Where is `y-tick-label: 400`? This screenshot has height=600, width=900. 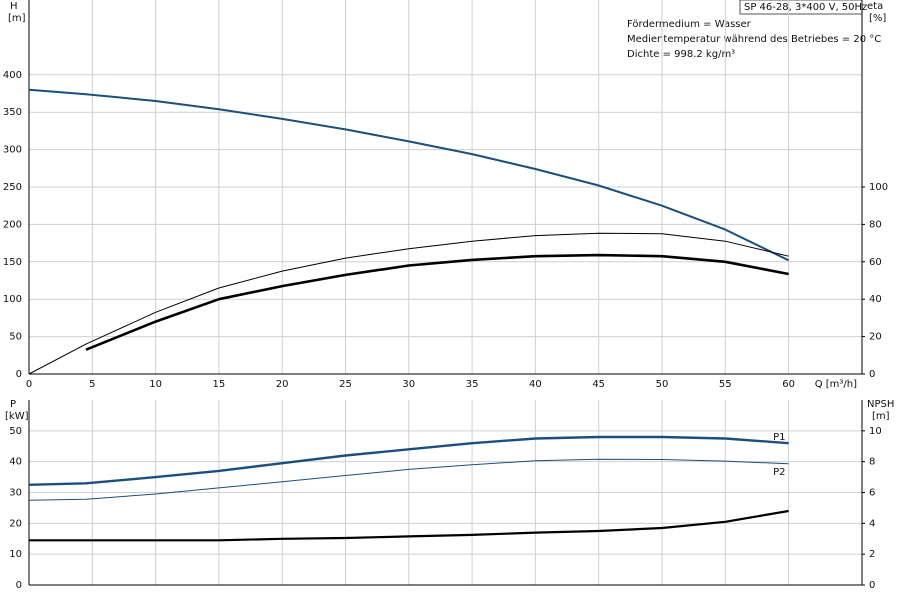
y-tick-label: 400 is located at coordinates (12, 75).